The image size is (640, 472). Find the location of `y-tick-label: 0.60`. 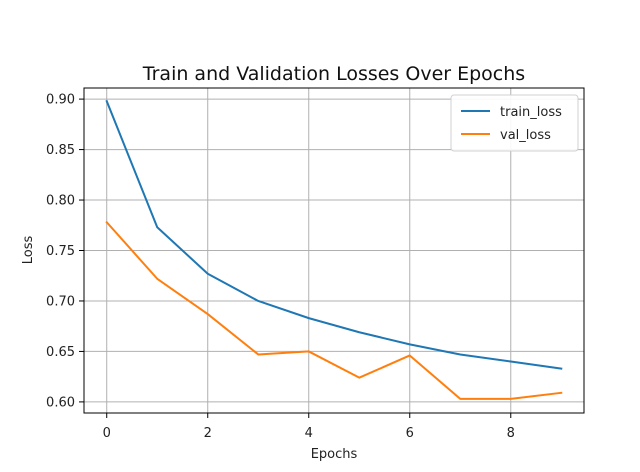

y-tick-label: 0.60 is located at coordinates (60, 402).